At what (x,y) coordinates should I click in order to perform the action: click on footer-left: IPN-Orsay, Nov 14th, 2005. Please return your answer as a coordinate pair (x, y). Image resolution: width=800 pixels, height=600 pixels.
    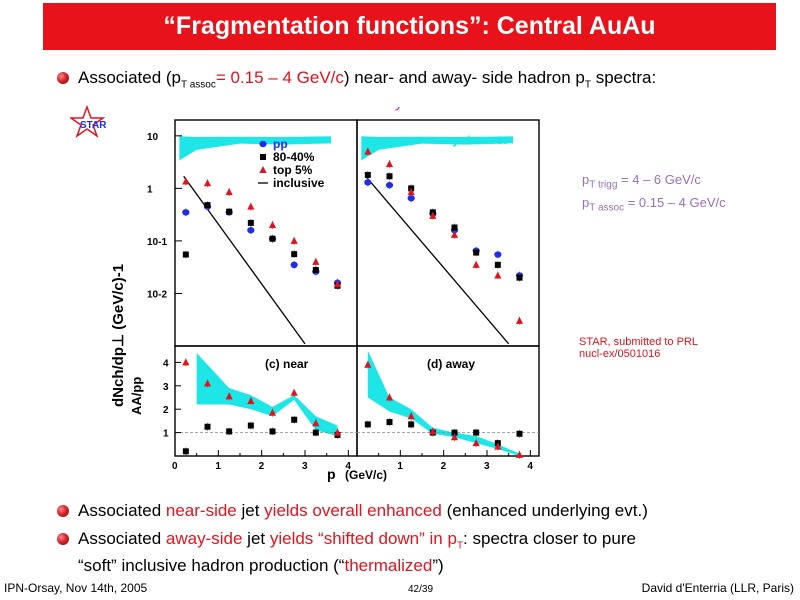
    Looking at the image, I should click on (76, 588).